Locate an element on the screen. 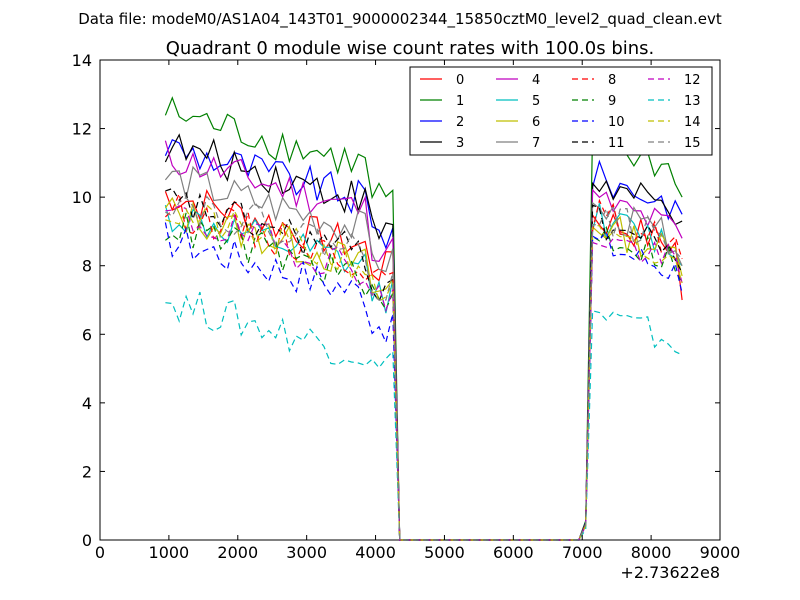 The image size is (800, 600). y-tick-label: 14 is located at coordinates (82, 60).